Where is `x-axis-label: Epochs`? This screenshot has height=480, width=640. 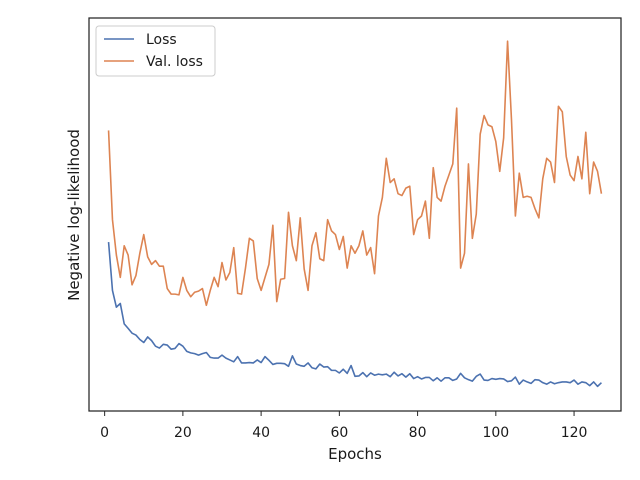
x-axis-label: Epochs is located at coordinates (355, 454).